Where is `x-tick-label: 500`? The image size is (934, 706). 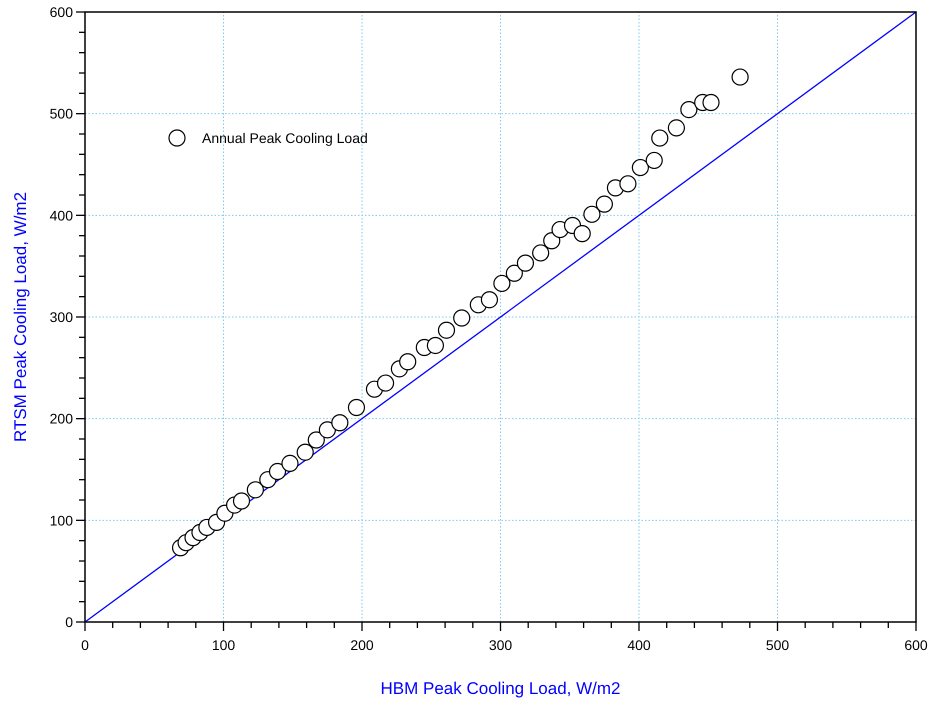 x-tick-label: 500 is located at coordinates (778, 645).